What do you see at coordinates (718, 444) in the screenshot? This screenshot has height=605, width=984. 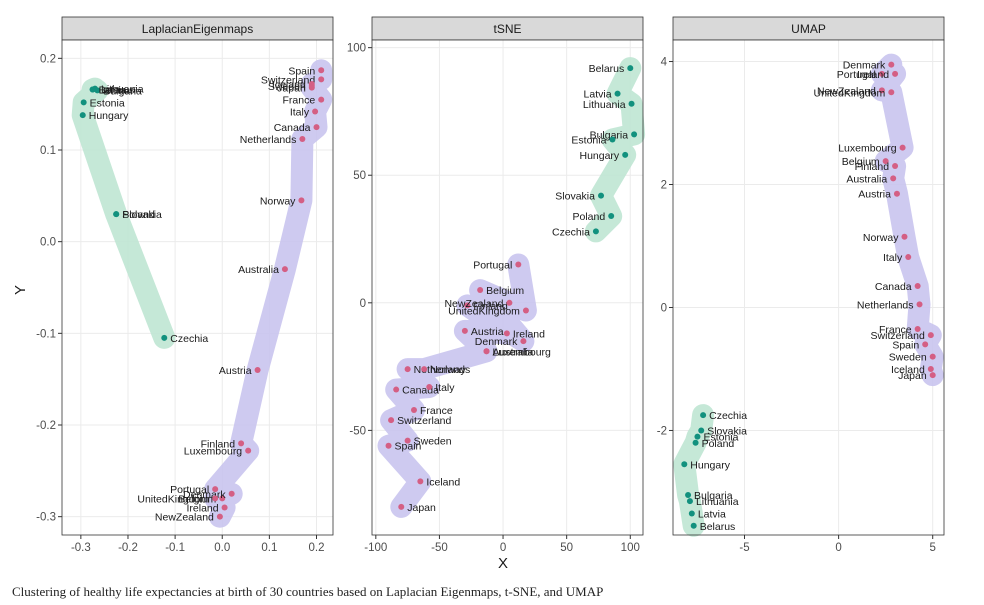 I see `point-label: Poland` at bounding box center [718, 444].